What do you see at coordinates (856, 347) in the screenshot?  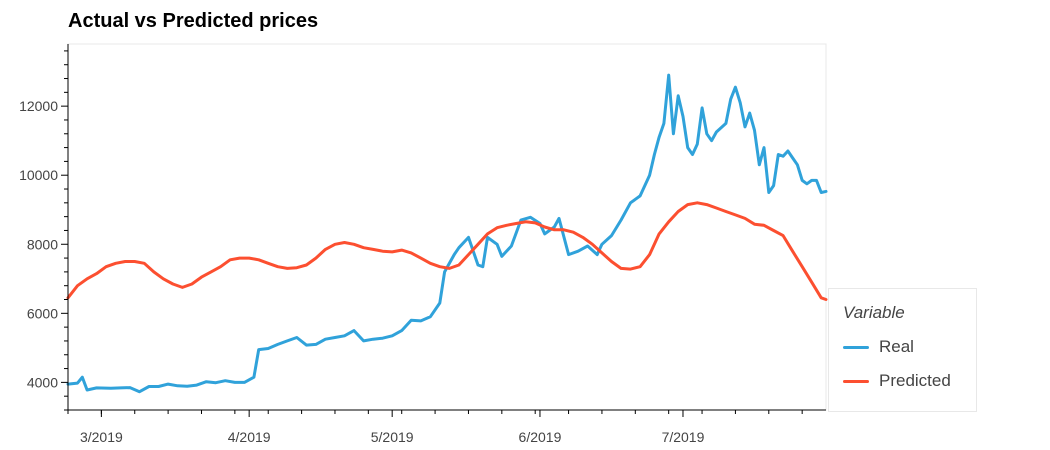 I see `legend-swatch-real` at bounding box center [856, 347].